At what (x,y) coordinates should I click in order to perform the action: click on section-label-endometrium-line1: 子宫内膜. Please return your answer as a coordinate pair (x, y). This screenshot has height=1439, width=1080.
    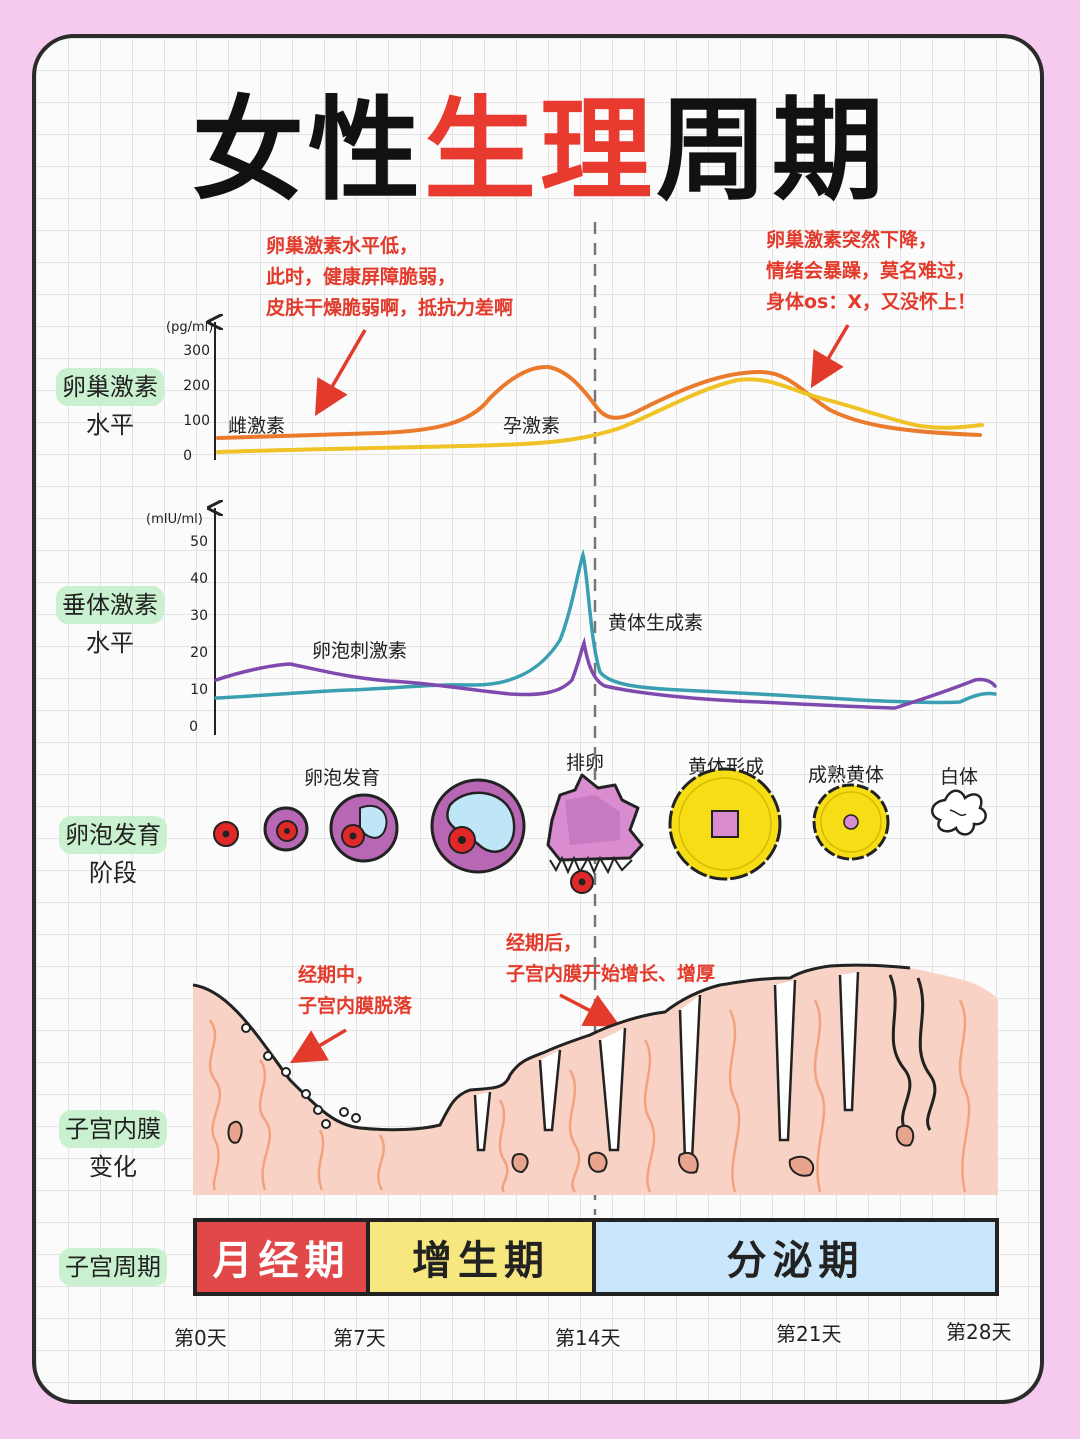
    Looking at the image, I should click on (113, 1129).